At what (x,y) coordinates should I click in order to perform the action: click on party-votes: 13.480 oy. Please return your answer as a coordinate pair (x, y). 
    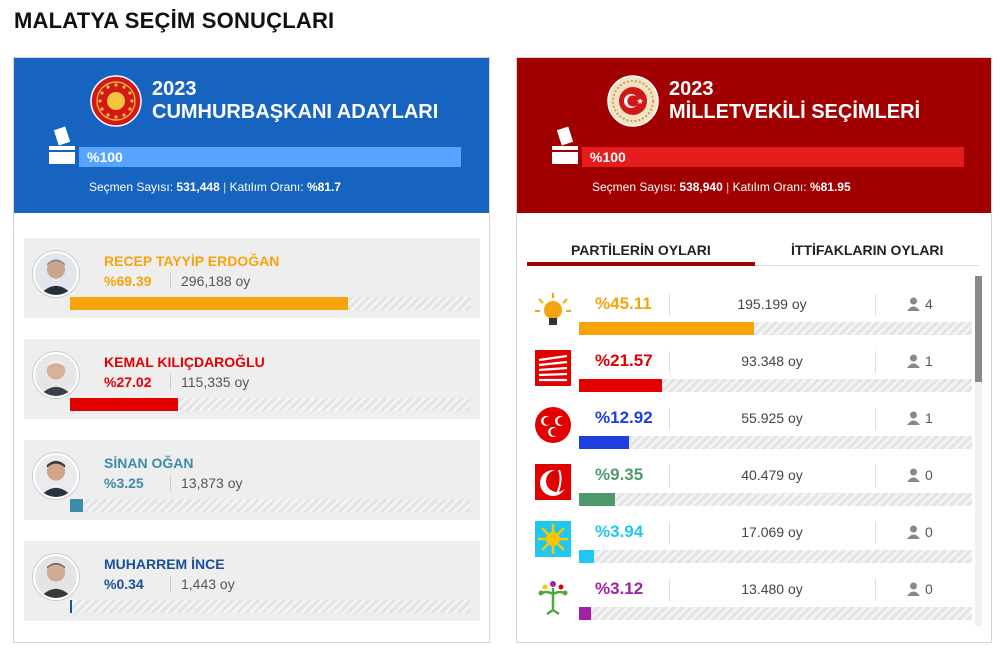
    Looking at the image, I should click on (772, 589).